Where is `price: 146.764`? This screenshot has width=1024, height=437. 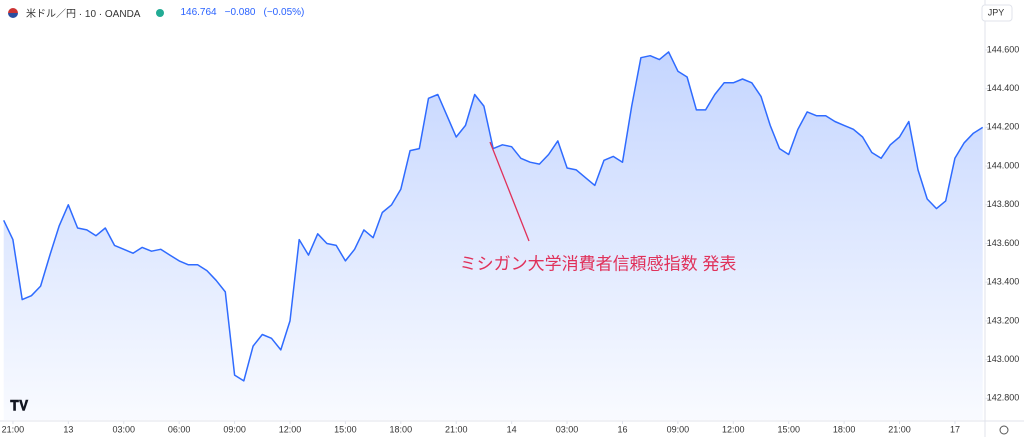
price: 146.764 is located at coordinates (198, 12).